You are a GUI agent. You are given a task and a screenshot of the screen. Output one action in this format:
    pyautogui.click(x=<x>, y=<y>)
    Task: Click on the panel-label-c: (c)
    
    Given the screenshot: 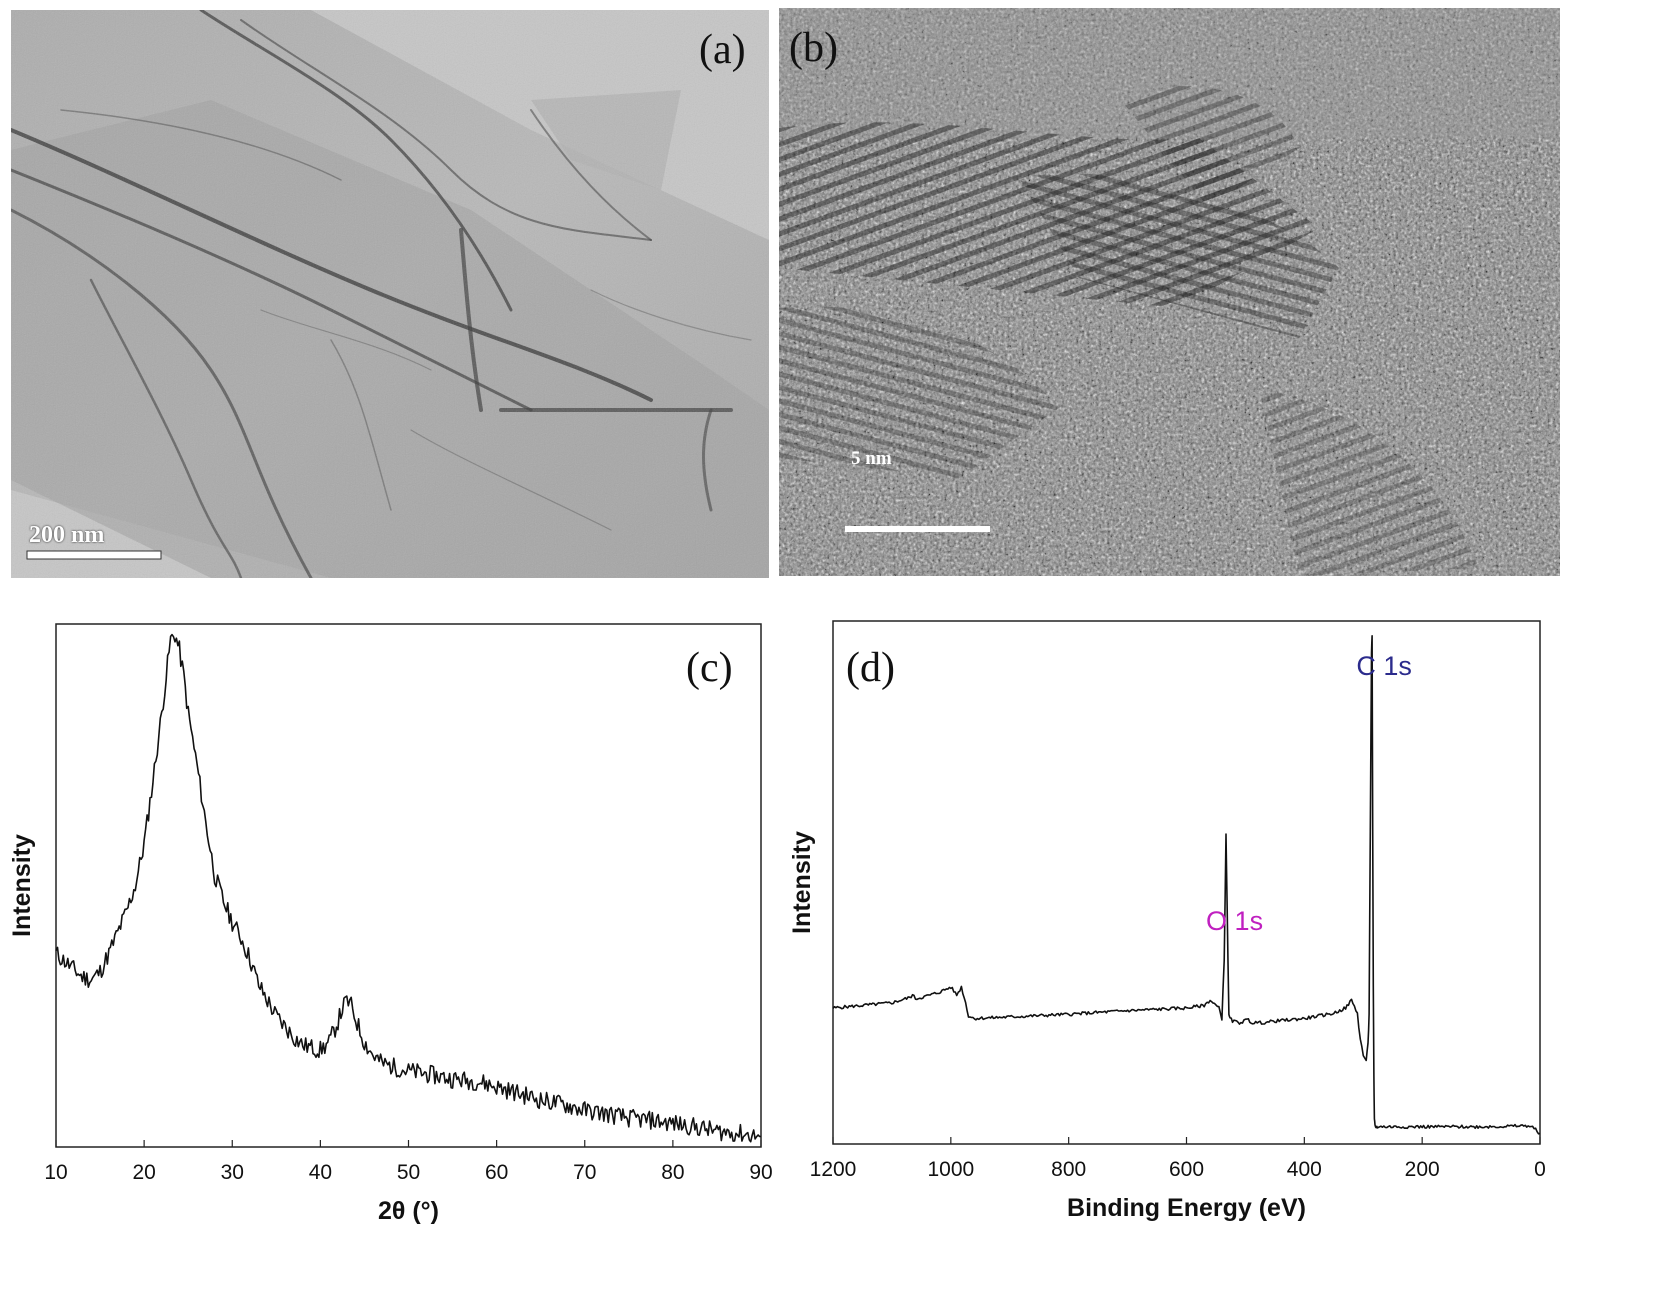 What is the action you would take?
    pyautogui.click(x=709, y=668)
    